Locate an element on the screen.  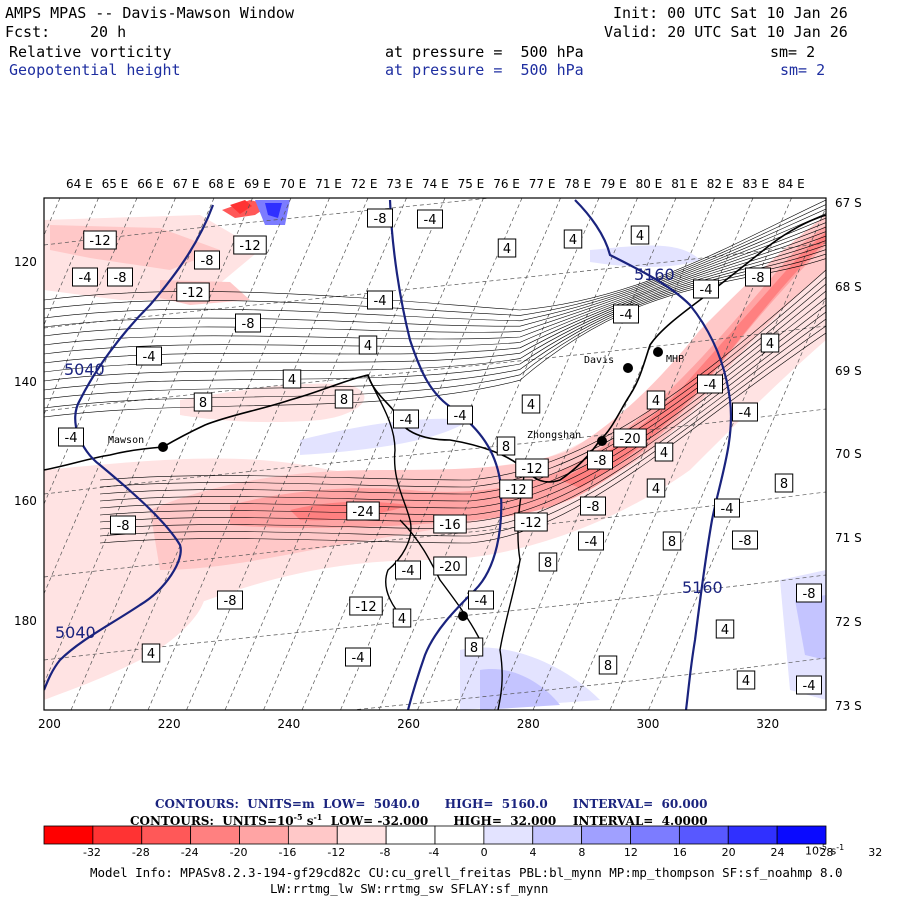
longitude-label: 67 E is located at coordinates (186, 184).